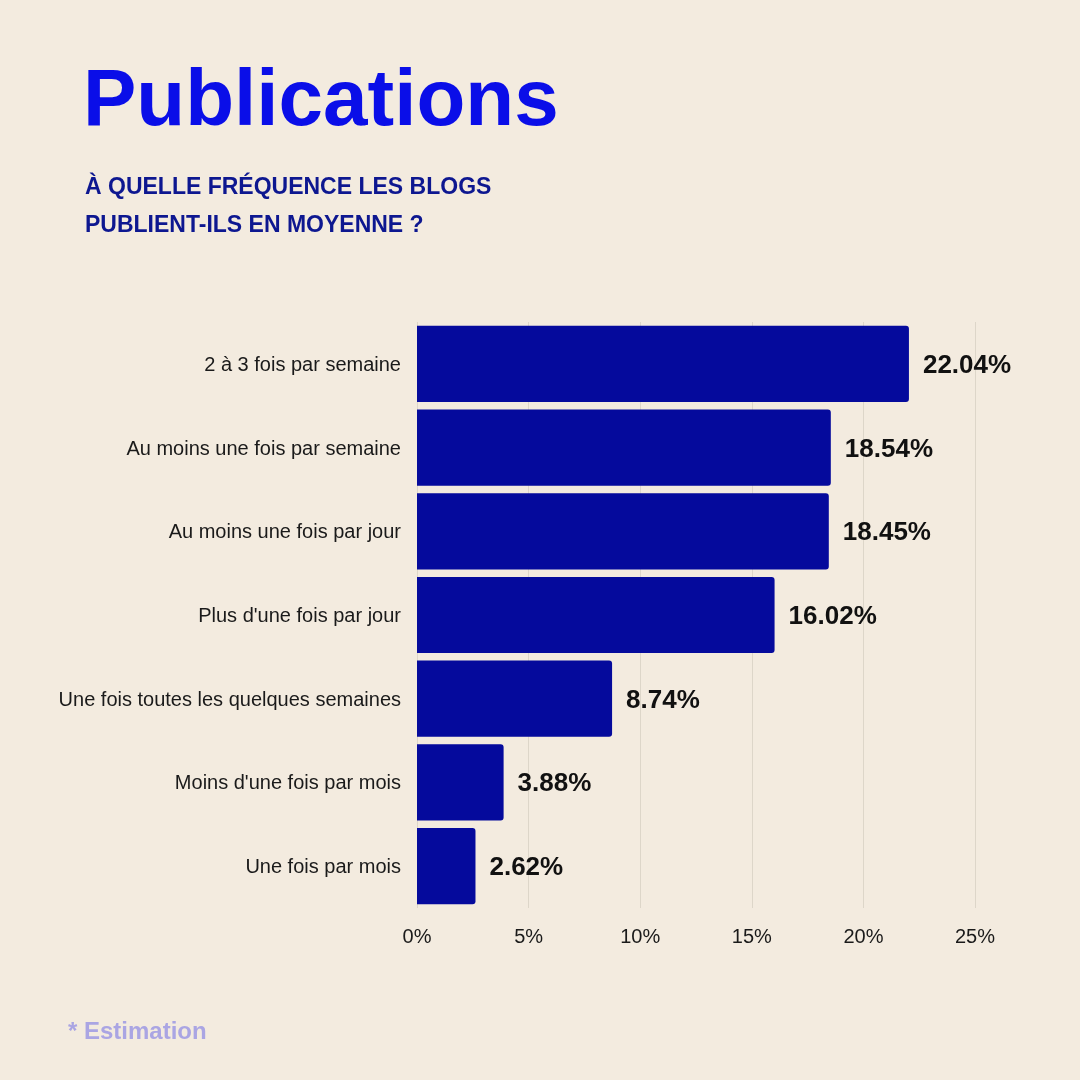 This screenshot has width=1080, height=1080. What do you see at coordinates (291, 204) in the screenshot?
I see `chart-subtitle: À QUELLE FRÉQUENCE LES BLOGS PUBLIENT-ILS EN MOYENNE ?` at bounding box center [291, 204].